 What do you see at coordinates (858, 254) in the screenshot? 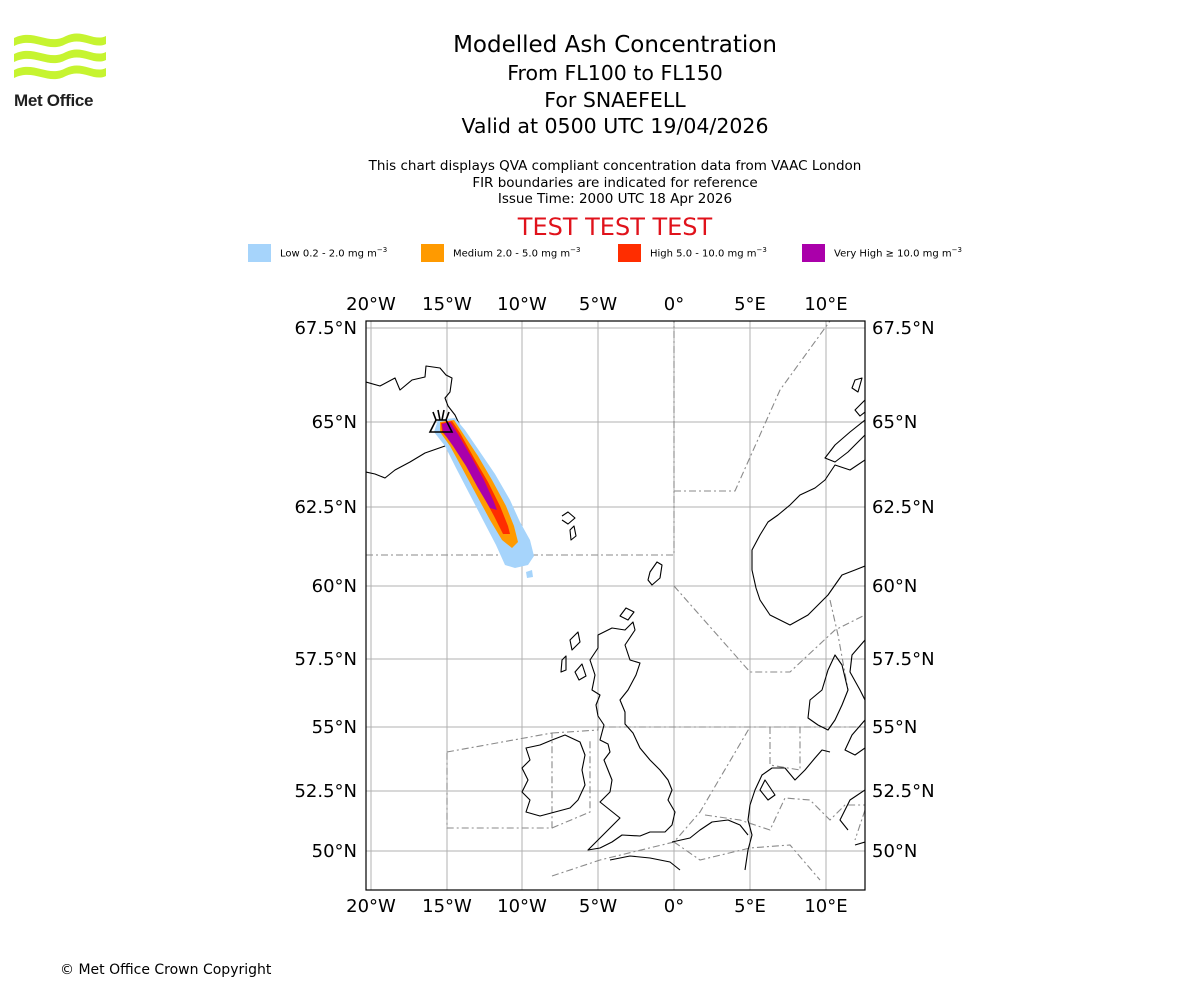
I see `legend-name: Very High` at bounding box center [858, 254].